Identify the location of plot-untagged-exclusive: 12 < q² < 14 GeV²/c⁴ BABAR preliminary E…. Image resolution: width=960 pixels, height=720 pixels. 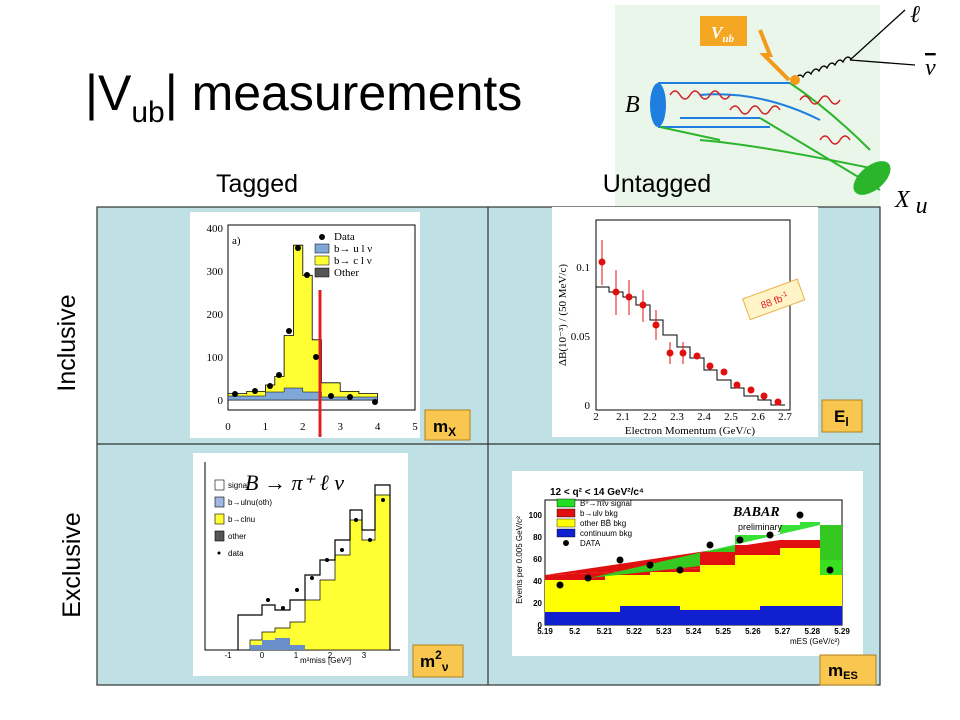
(687, 563).